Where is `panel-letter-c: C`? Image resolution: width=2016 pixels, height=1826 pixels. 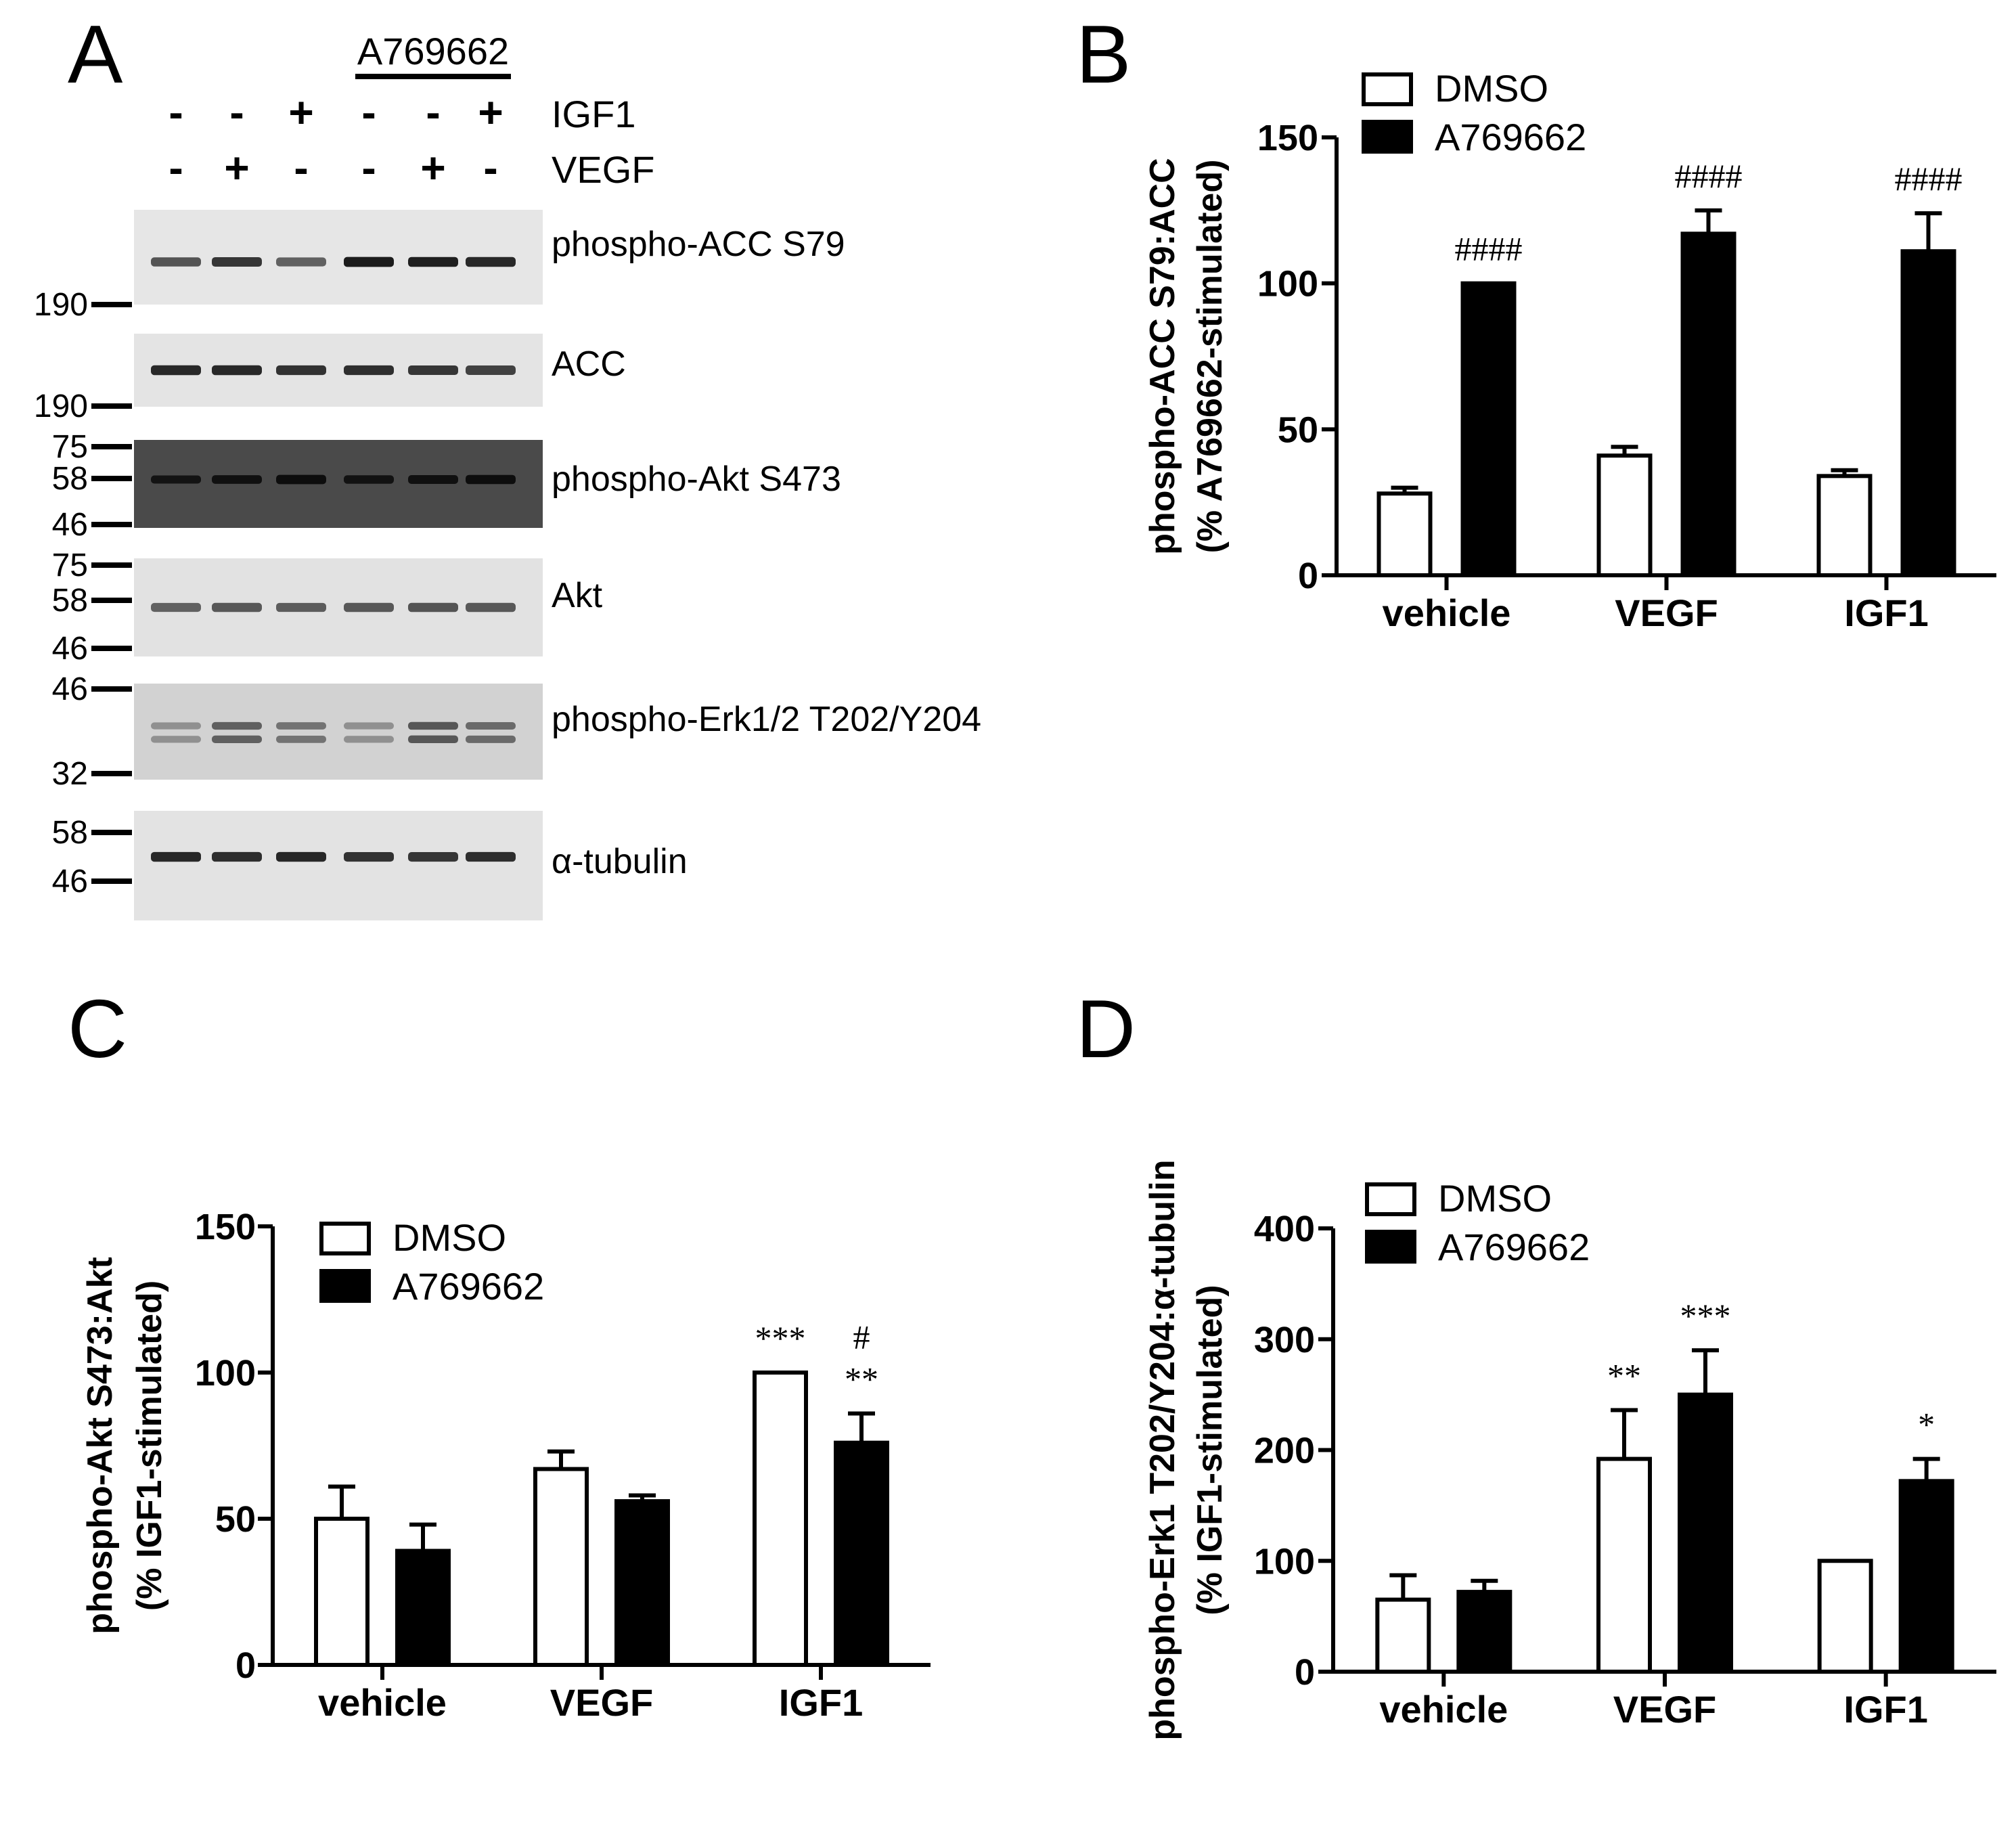
panel-letter-c: C is located at coordinates (98, 1029).